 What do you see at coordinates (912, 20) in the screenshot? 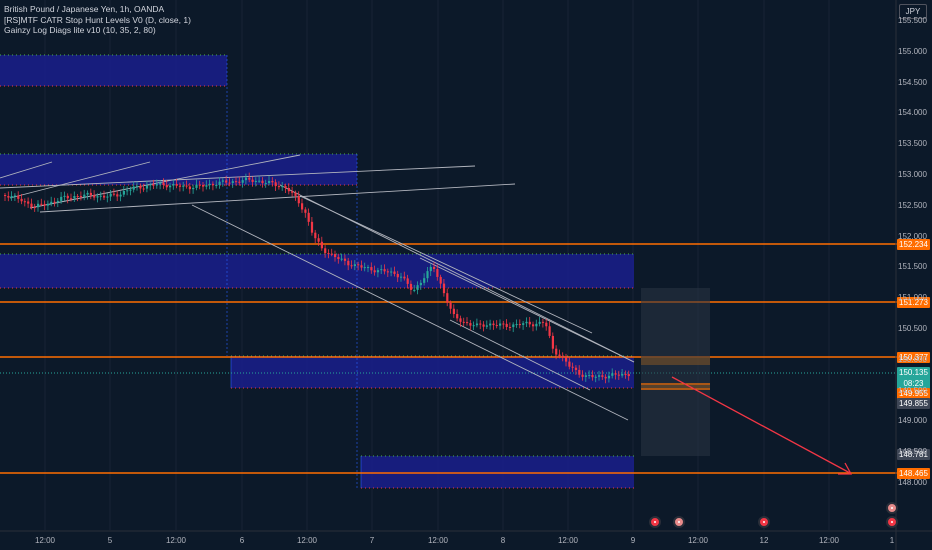
I see `price-tick-label: 155.500` at bounding box center [912, 20].